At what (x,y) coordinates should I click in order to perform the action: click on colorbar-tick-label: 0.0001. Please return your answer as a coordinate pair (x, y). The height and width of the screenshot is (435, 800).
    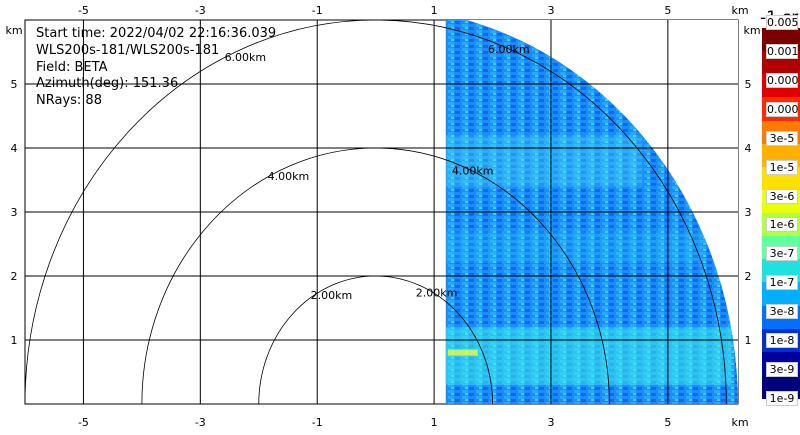
    Looking at the image, I should click on (783, 109).